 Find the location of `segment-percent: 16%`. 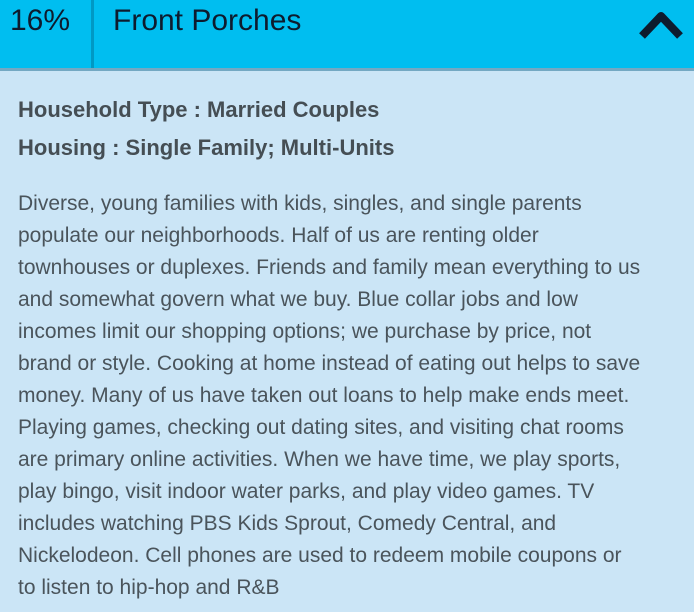

segment-percent: 16% is located at coordinates (47, 34).